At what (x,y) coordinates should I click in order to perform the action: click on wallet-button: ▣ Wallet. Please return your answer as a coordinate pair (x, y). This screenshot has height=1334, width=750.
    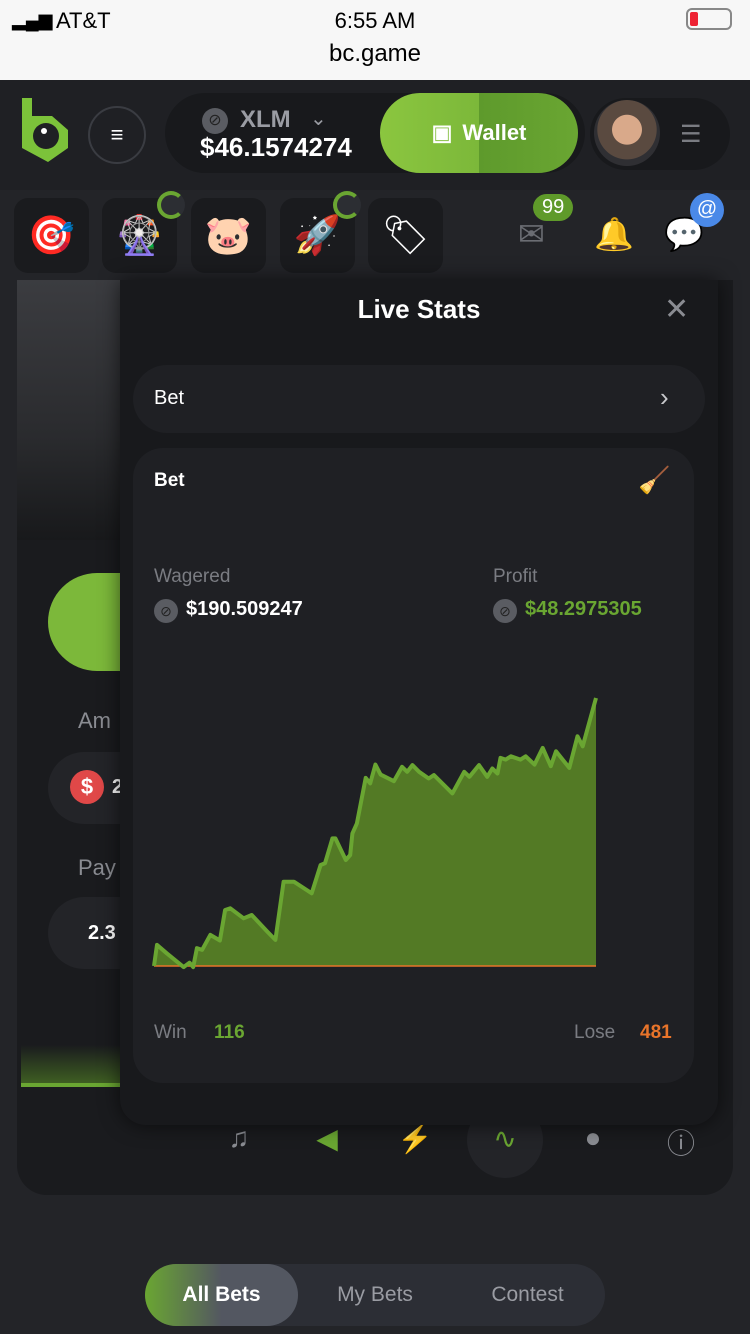
    Looking at the image, I should click on (479, 133).